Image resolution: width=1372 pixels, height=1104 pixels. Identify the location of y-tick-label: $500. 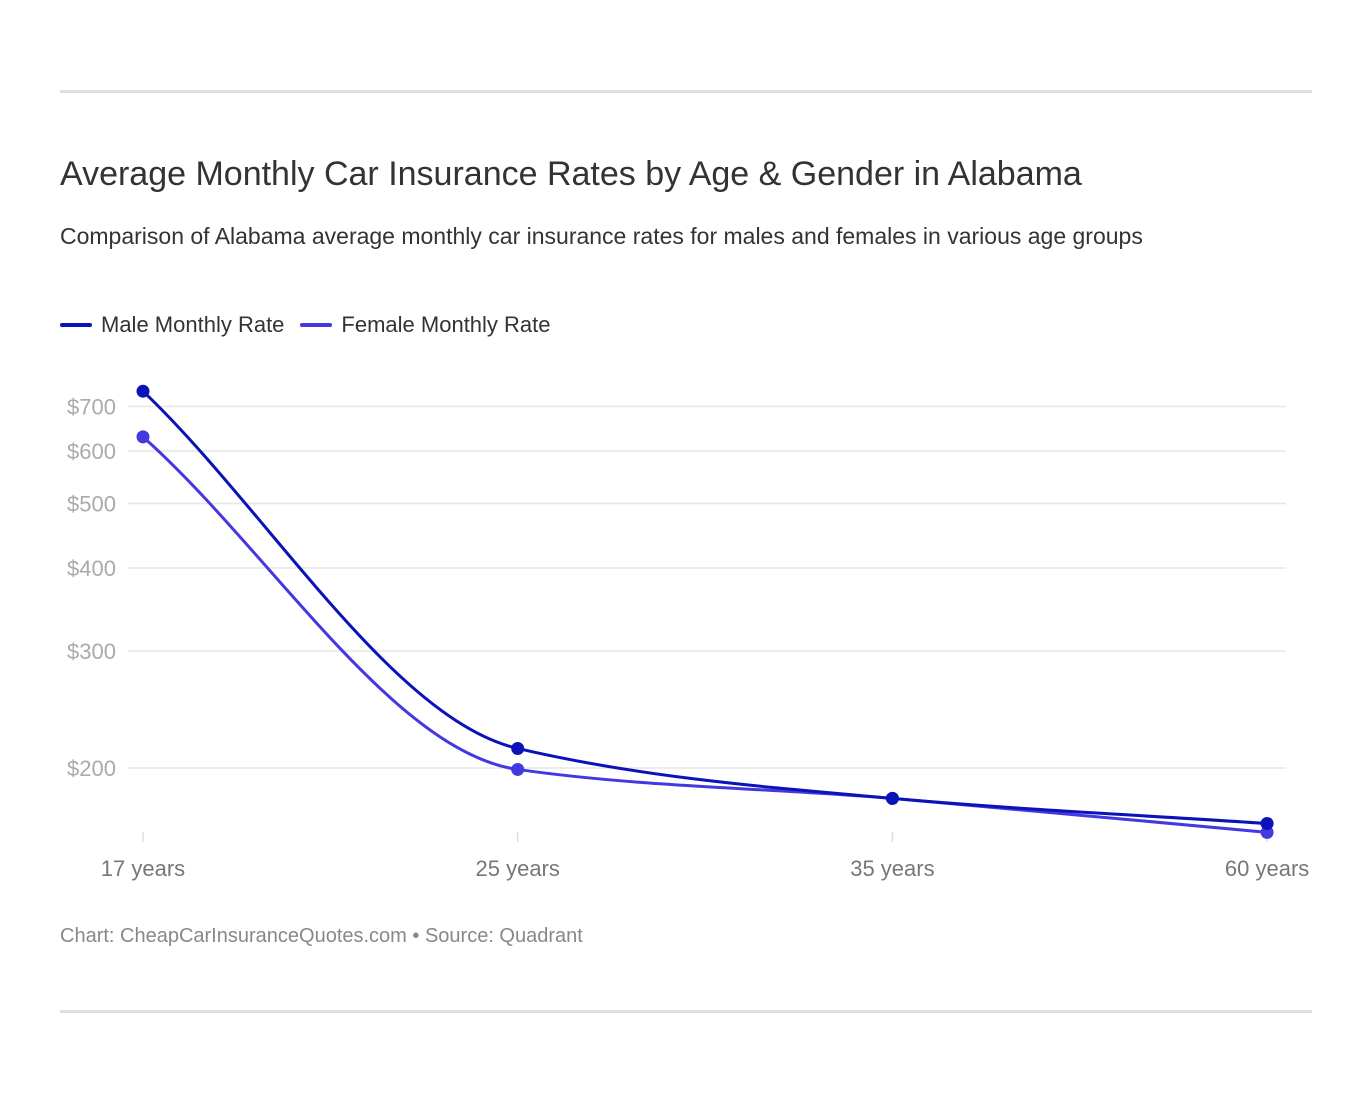
(91, 504).